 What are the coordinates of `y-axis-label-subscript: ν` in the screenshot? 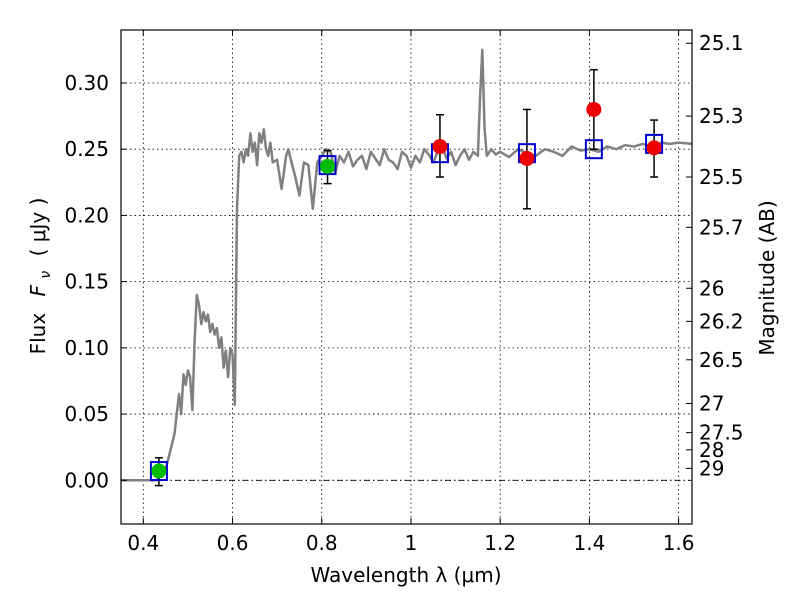 It's located at (46, 275).